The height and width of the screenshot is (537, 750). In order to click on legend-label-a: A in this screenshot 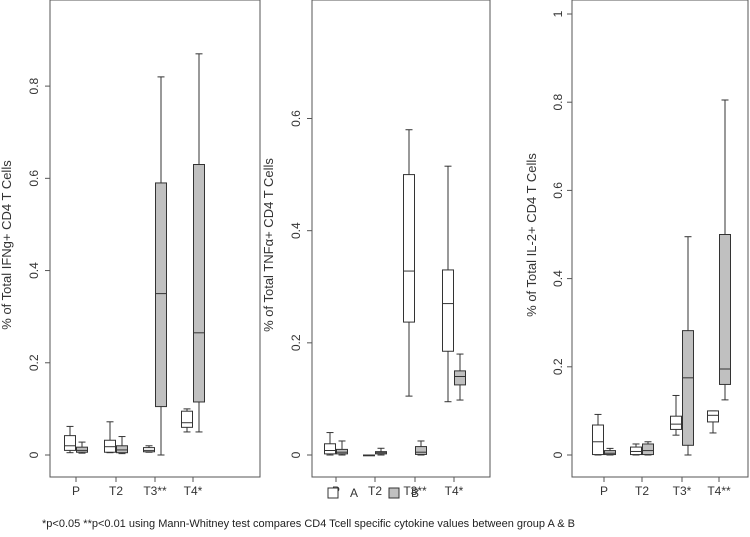, I will do `click(354, 493)`.